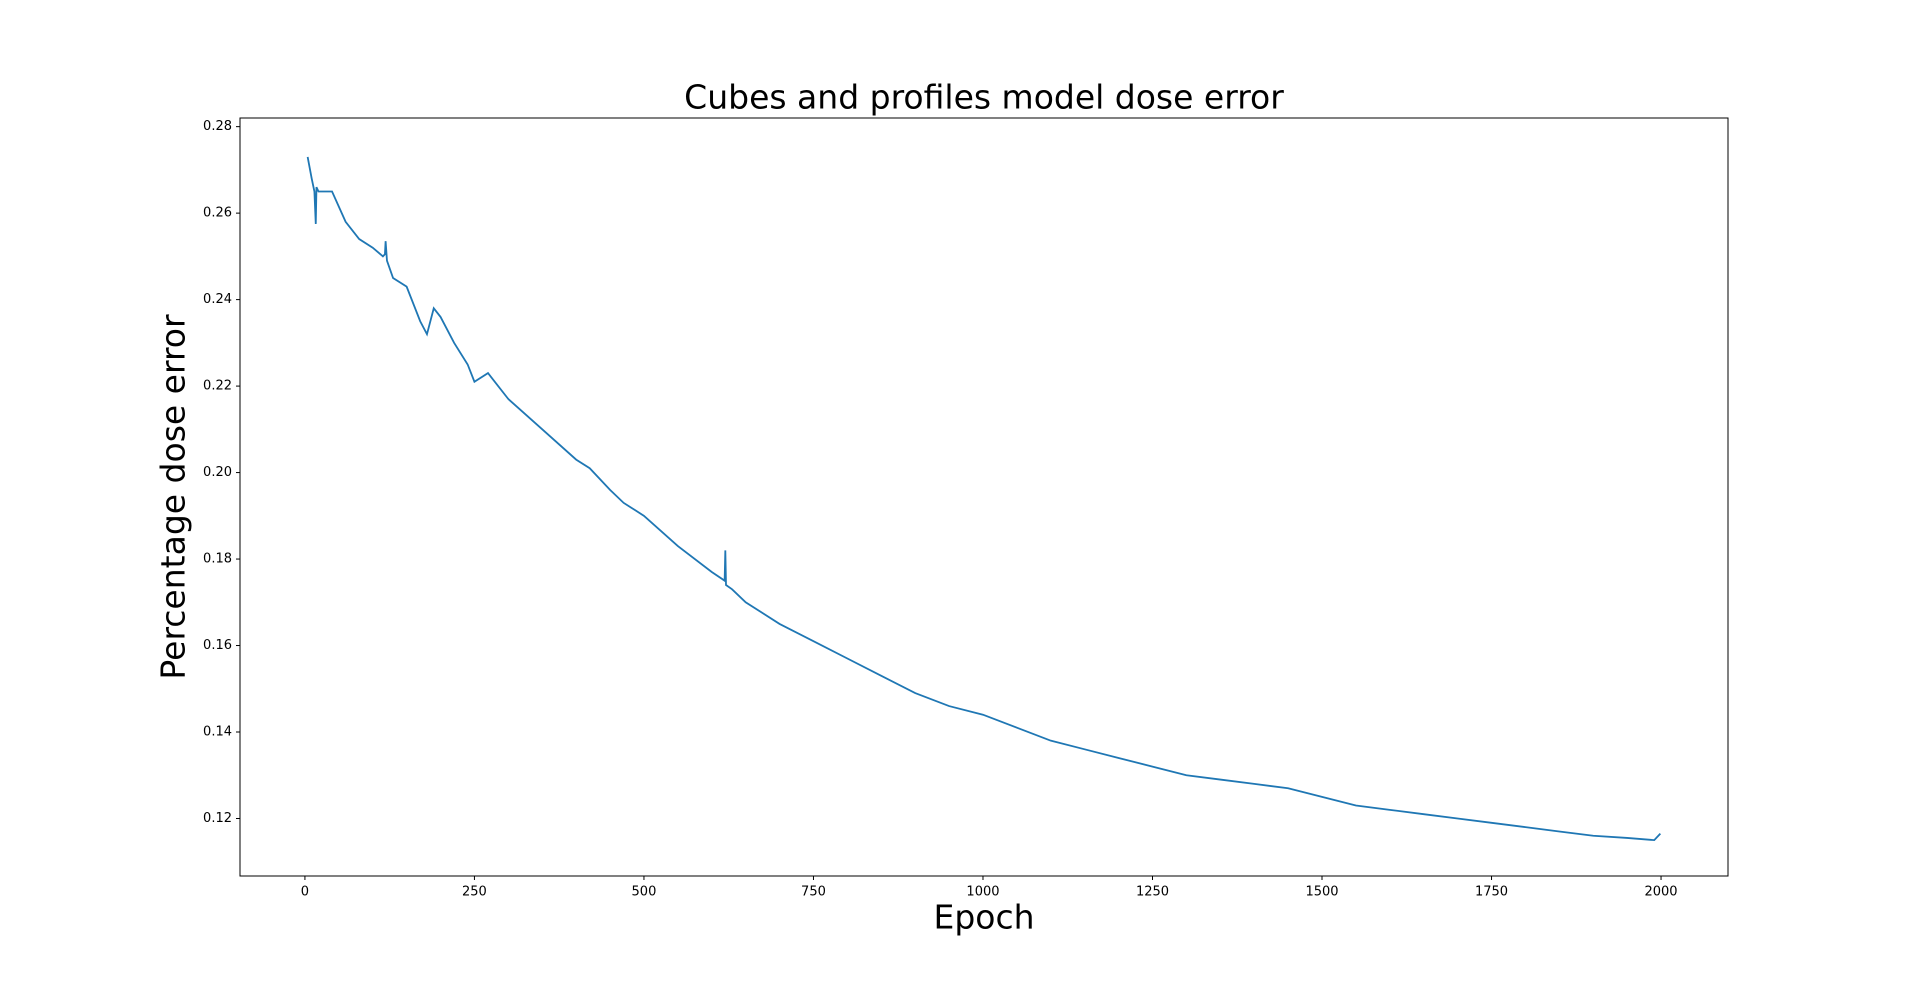 The image size is (1920, 983). Describe the element at coordinates (217, 299) in the screenshot. I see `y-tick-label: 0.24` at that location.